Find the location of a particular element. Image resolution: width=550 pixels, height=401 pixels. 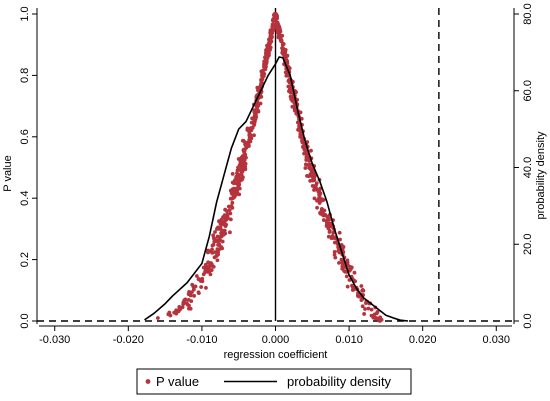

y-left-tick-label: 0.8 is located at coordinates (25, 75).